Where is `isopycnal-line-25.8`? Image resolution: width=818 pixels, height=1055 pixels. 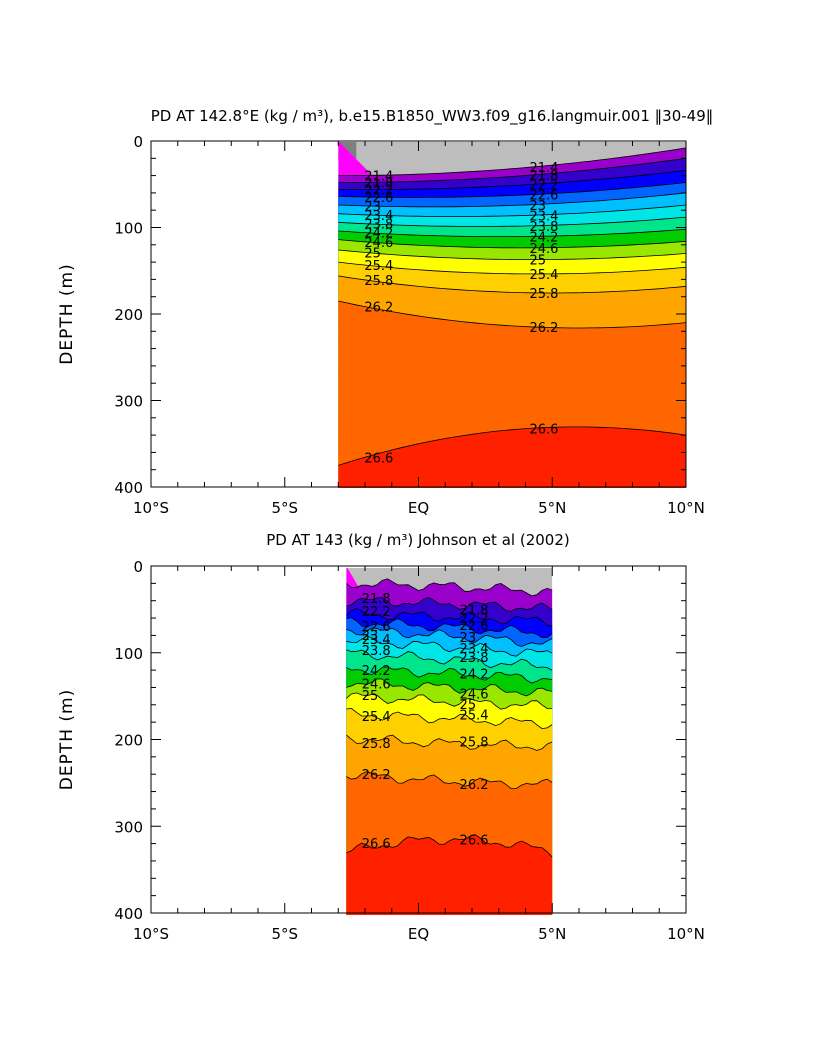
isopycnal-line-25.8 is located at coordinates (449, 742).